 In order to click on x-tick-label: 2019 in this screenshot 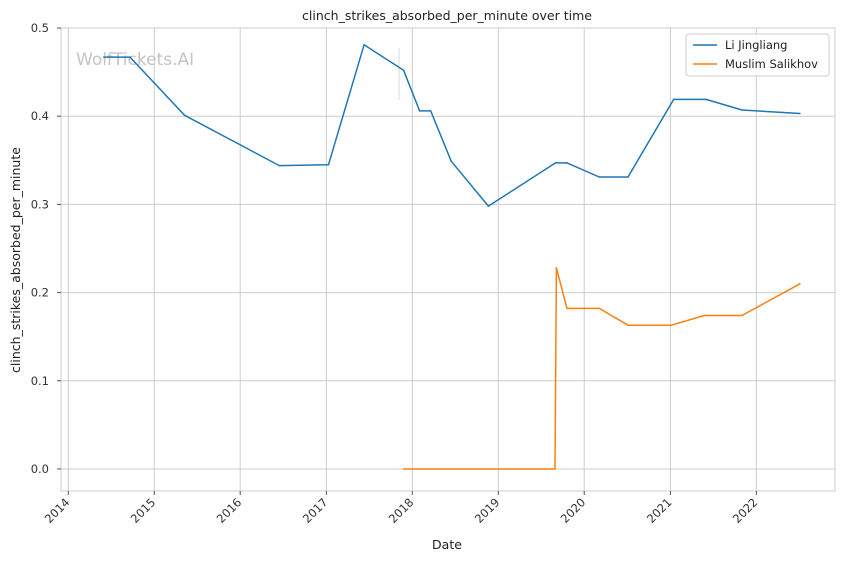, I will do `click(487, 510)`.